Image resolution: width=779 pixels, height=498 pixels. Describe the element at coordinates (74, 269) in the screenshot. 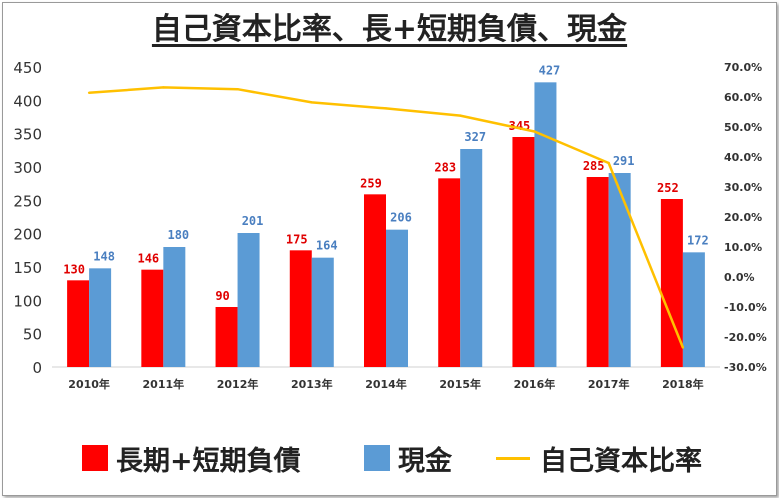

I see `data-label-debt: 130` at that location.